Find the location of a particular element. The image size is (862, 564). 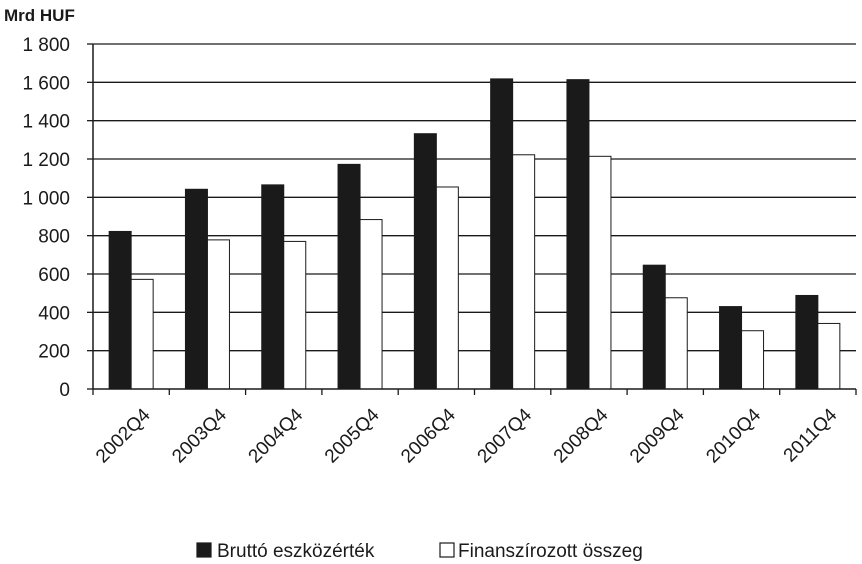

legend-label-brutto: Bruttó eszközérték is located at coordinates (296, 551).